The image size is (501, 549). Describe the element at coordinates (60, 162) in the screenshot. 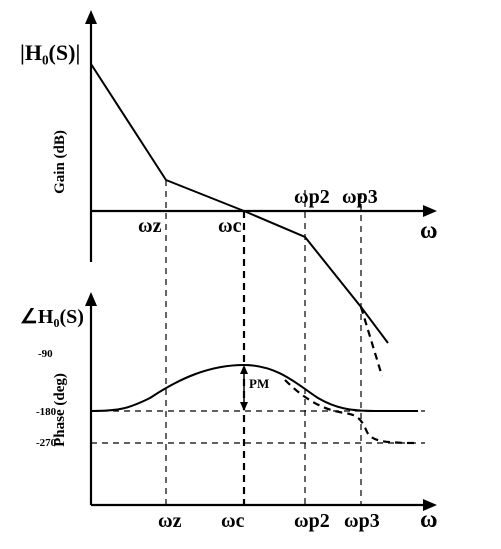

I see `gain-axis-label: Gain (dB)` at that location.